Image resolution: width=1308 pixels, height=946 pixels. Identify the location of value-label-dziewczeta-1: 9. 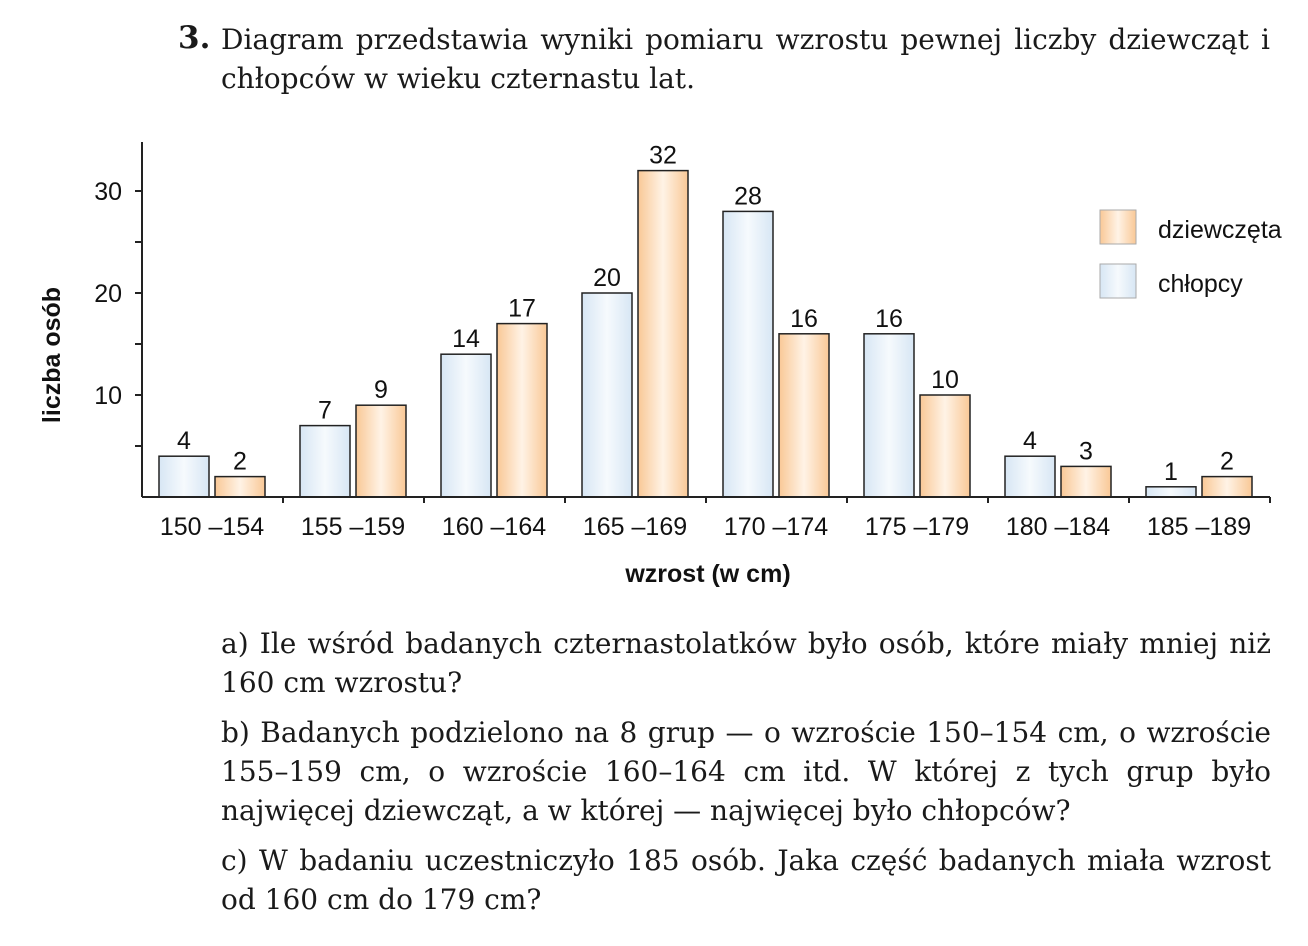
(381, 390).